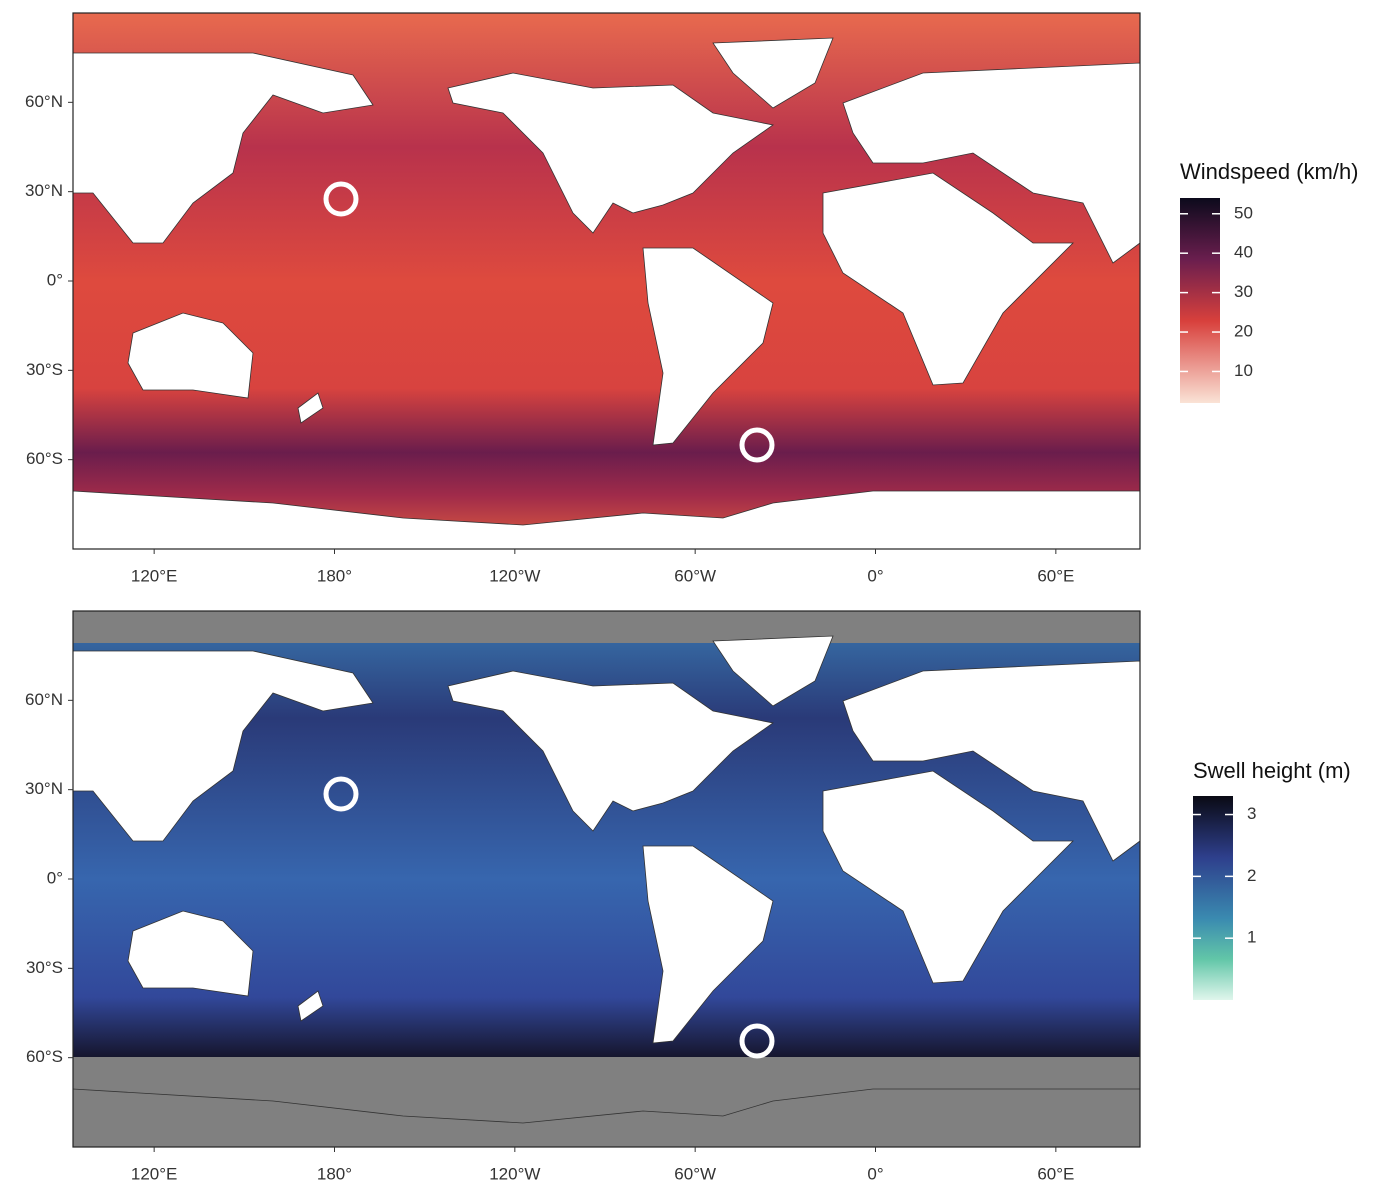 The width and height of the screenshot is (1399, 1193). What do you see at coordinates (1243, 331) in the screenshot?
I see `colorbar-label: 20` at bounding box center [1243, 331].